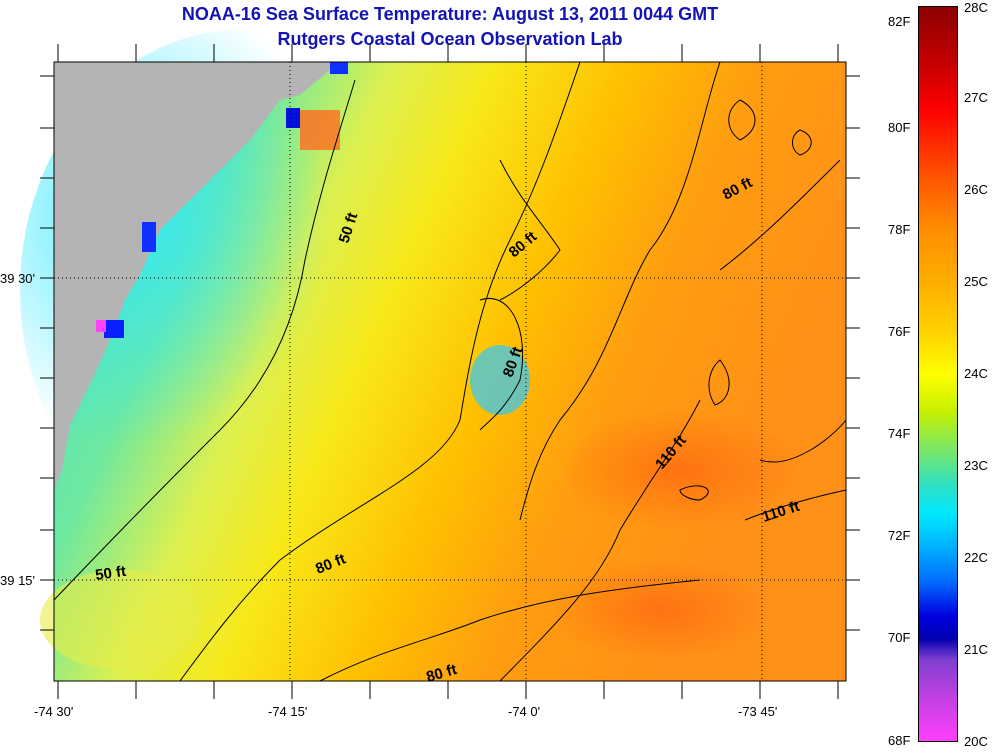 This screenshot has width=1000, height=754. I want to click on lat-label: 39 30', so click(18, 278).